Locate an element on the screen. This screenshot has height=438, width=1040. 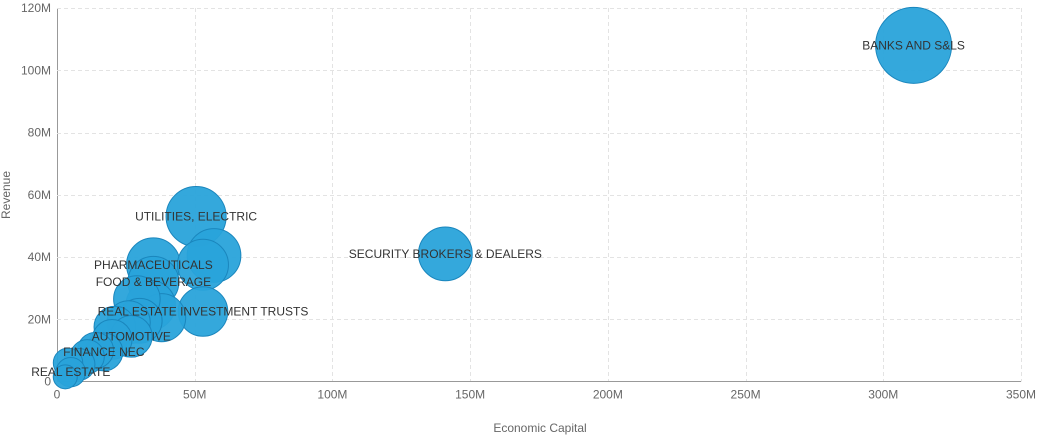
bubble-label: SECURITY BROKERS & DEALERS is located at coordinates (445, 254).